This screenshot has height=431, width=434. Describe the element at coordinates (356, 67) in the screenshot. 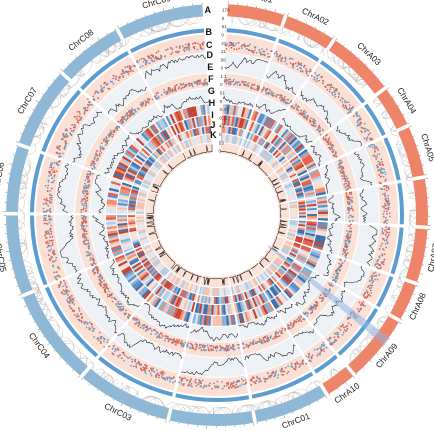

I see `chromosome-chra03` at that location.